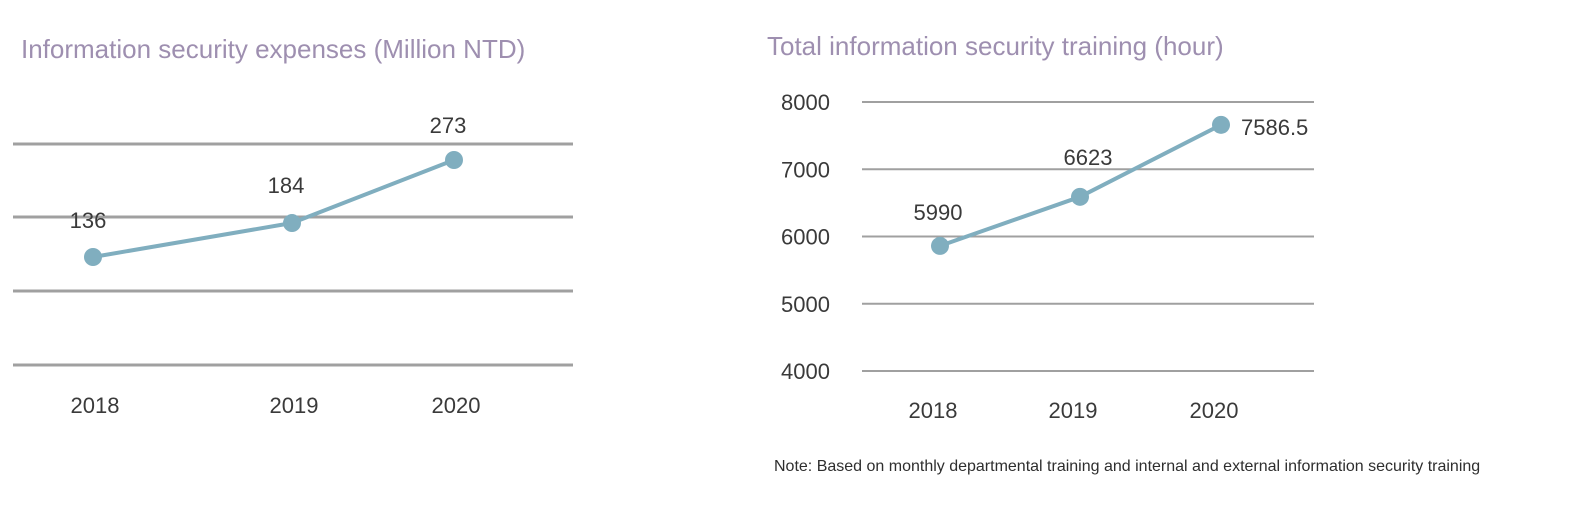 The width and height of the screenshot is (1572, 507). I want to click on data-label-training-2019: 6623, so click(1088, 157).